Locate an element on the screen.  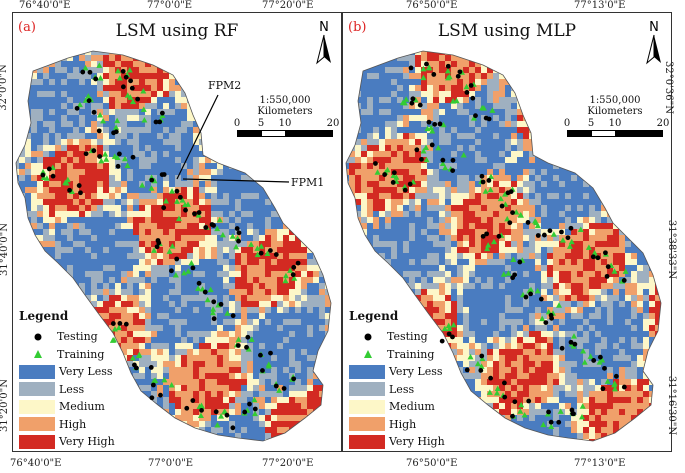
panel-letter: (b) is located at coordinates (357, 27).